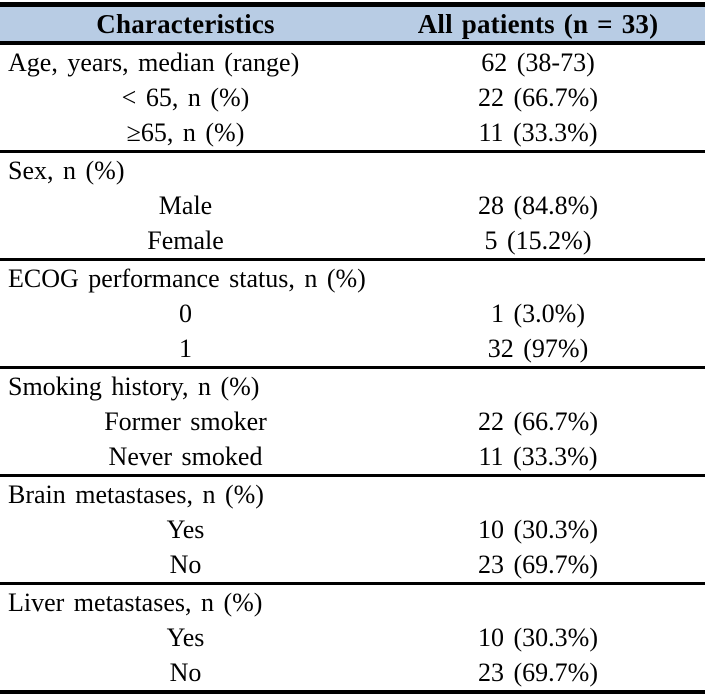  Describe the element at coordinates (352, 602) in the screenshot. I see `table-row: Liver metastases, n (%)` at that location.